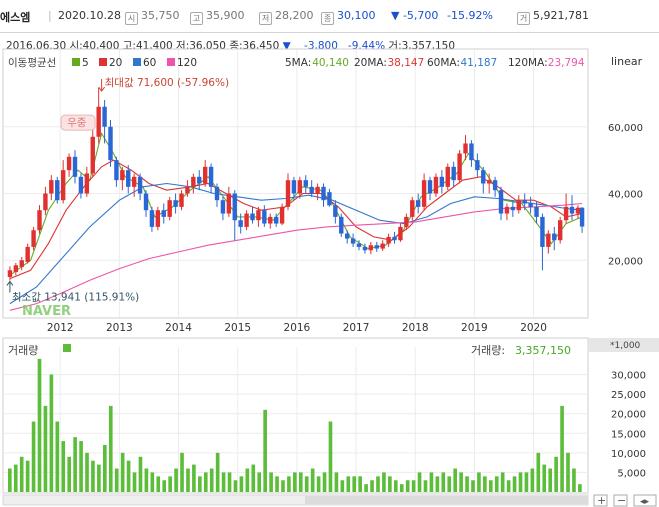  What do you see at coordinates (415, 15) in the screenshot?
I see `price-change: ▼ -5,700` at bounding box center [415, 15].